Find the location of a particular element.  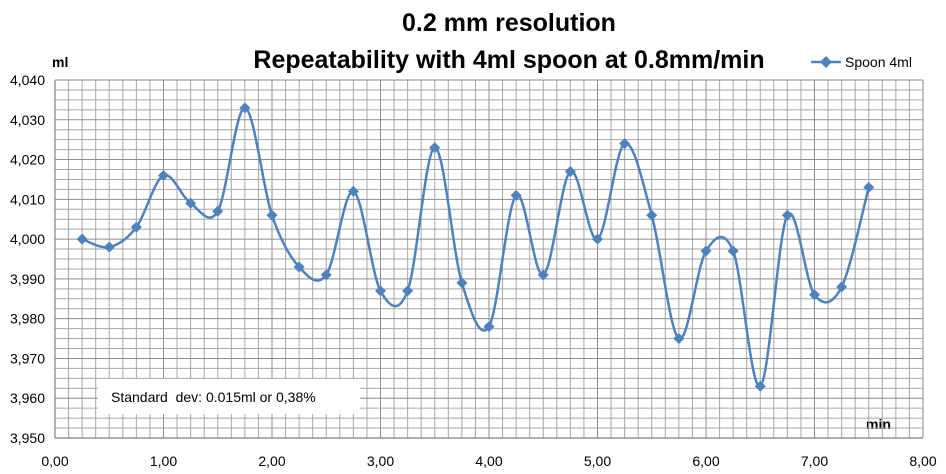

y-tick-label: 3,950 is located at coordinates (27, 438).